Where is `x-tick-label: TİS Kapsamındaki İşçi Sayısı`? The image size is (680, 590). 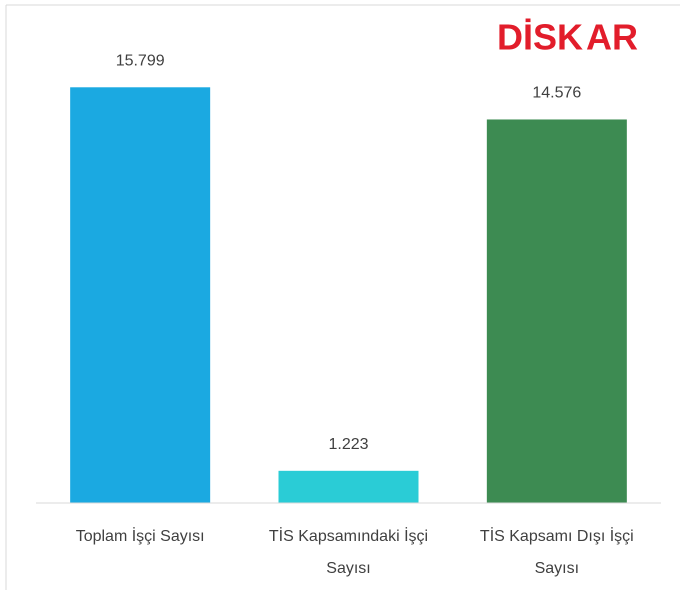 x-tick-label: TİS Kapsamındaki İşçi Sayısı is located at coordinates (348, 552).